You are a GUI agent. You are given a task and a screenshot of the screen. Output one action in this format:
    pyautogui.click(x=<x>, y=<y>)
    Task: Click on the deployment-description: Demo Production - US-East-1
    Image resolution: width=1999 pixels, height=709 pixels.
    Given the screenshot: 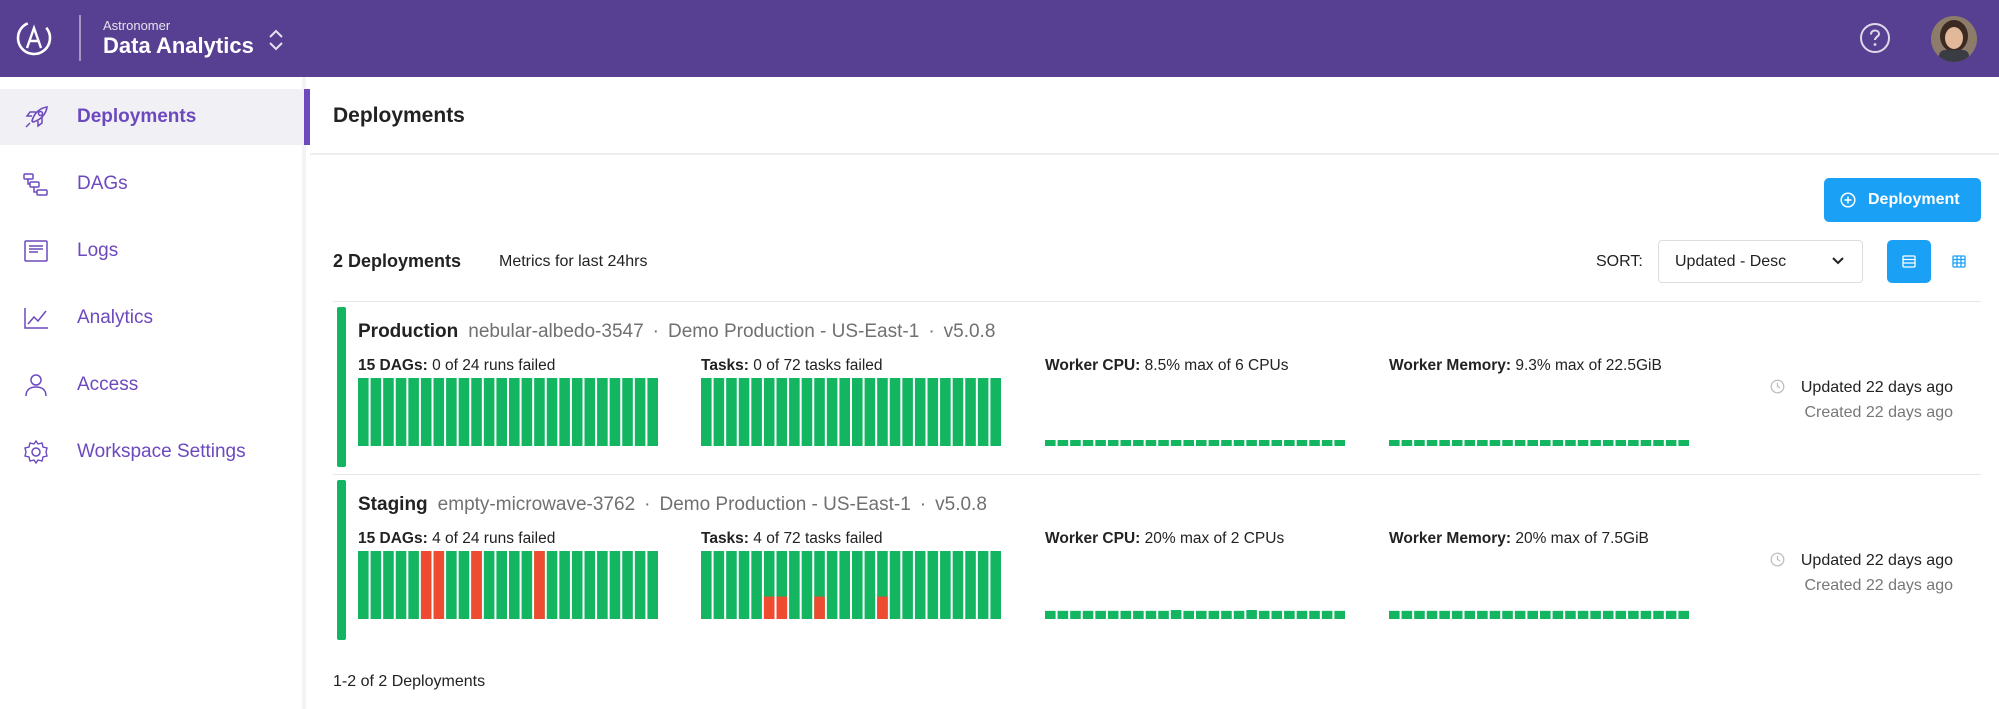 What is the action you would take?
    pyautogui.click(x=785, y=504)
    